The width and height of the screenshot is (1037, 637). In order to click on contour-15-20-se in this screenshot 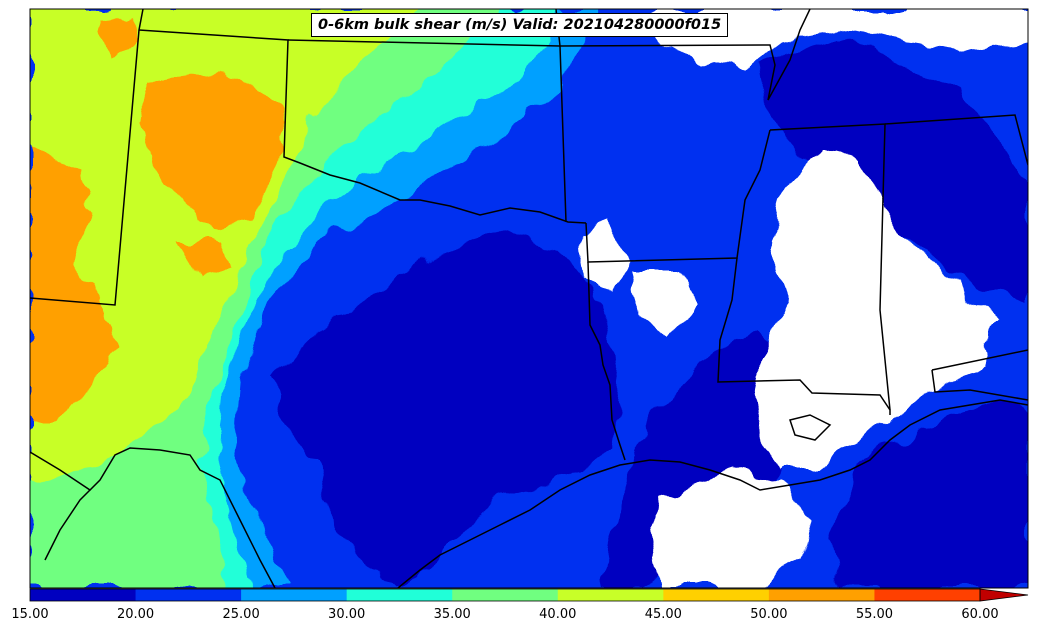, I will do `click(929, 494)`.